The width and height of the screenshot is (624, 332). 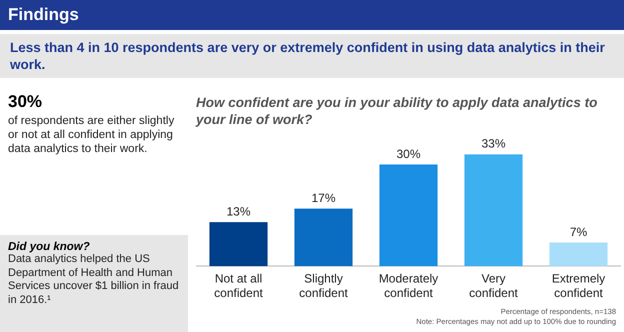 What do you see at coordinates (579, 286) in the screenshot?
I see `x-tick-label: Extremely confident` at bounding box center [579, 286].